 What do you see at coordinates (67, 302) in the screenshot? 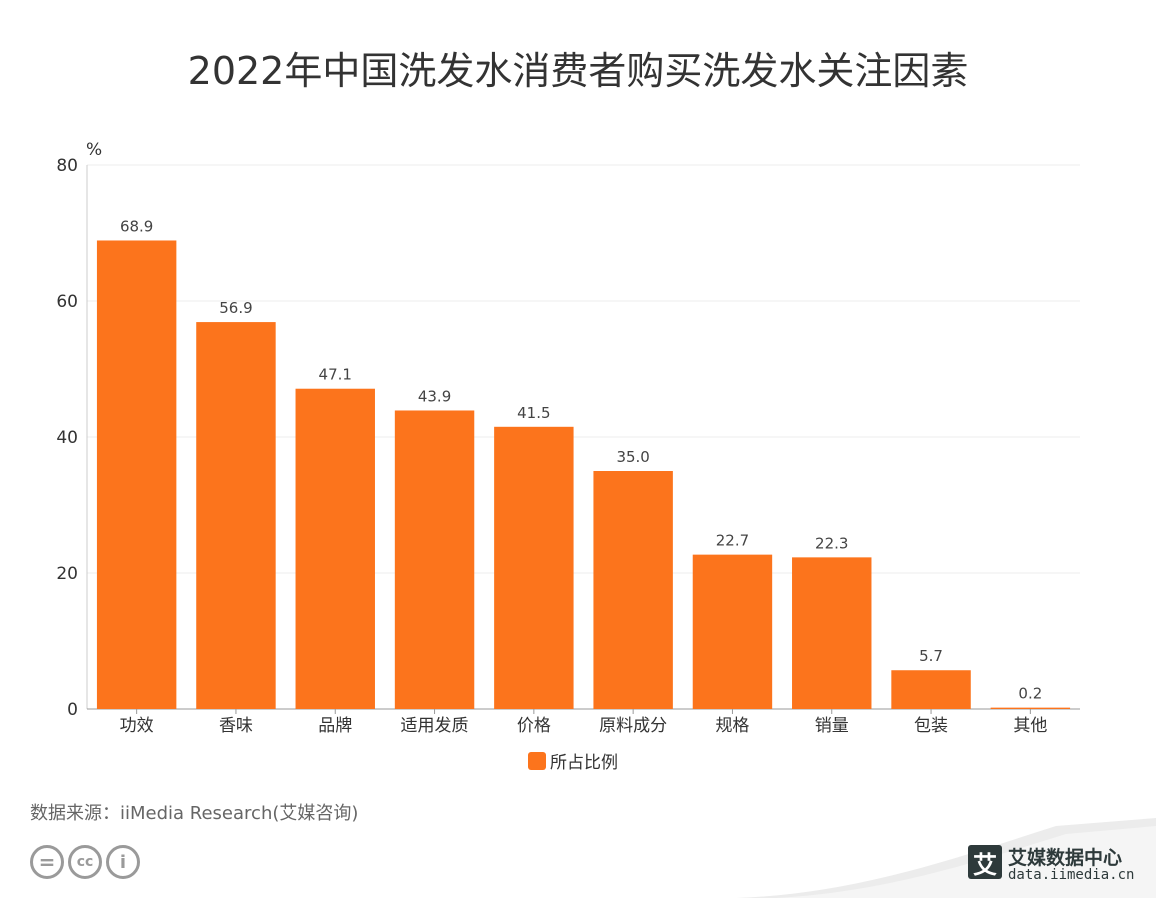
I see `y-tick-label: 60` at bounding box center [67, 302].